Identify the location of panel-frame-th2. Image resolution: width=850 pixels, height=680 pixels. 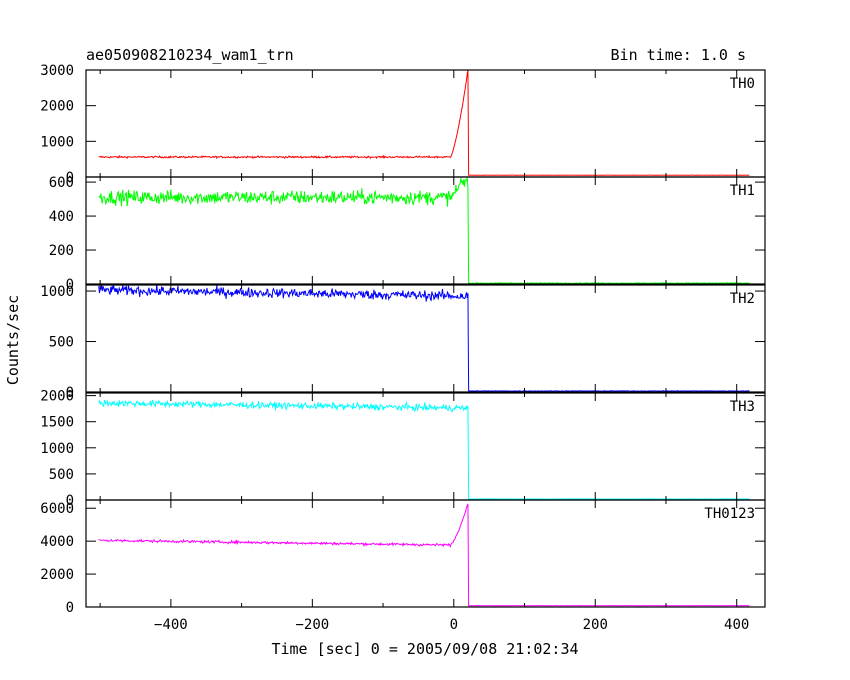
(425, 338).